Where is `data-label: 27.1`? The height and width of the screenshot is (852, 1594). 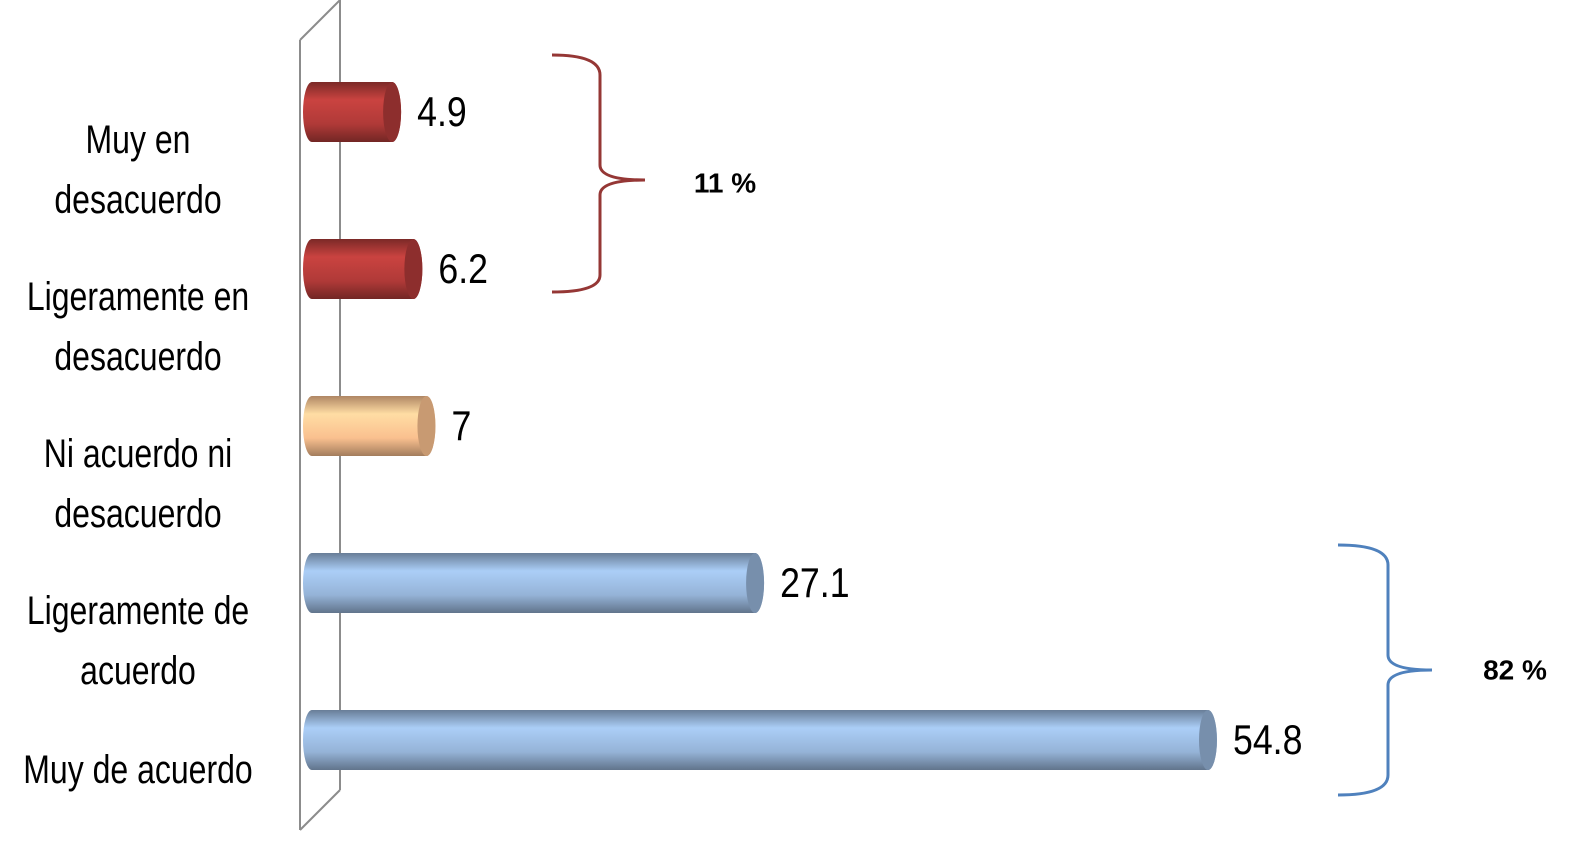
data-label: 27.1 is located at coordinates (814, 583).